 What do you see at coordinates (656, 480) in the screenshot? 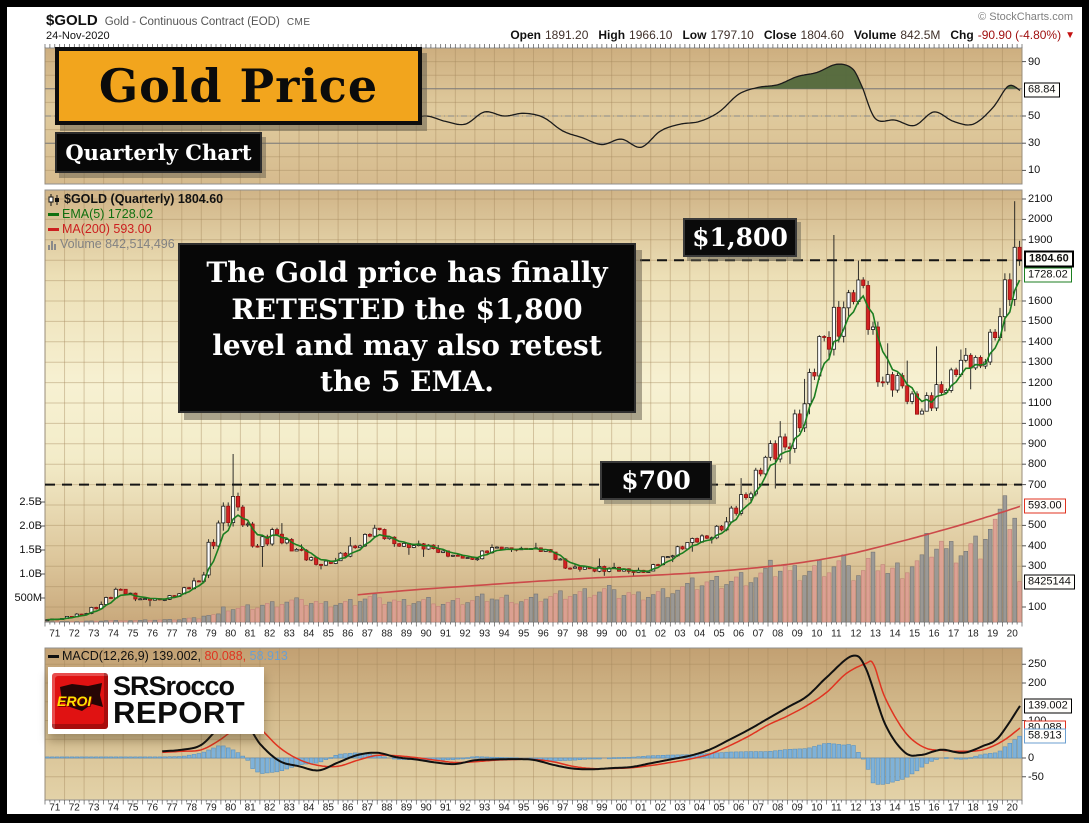
I see `level-700-label: $700` at bounding box center [656, 480].